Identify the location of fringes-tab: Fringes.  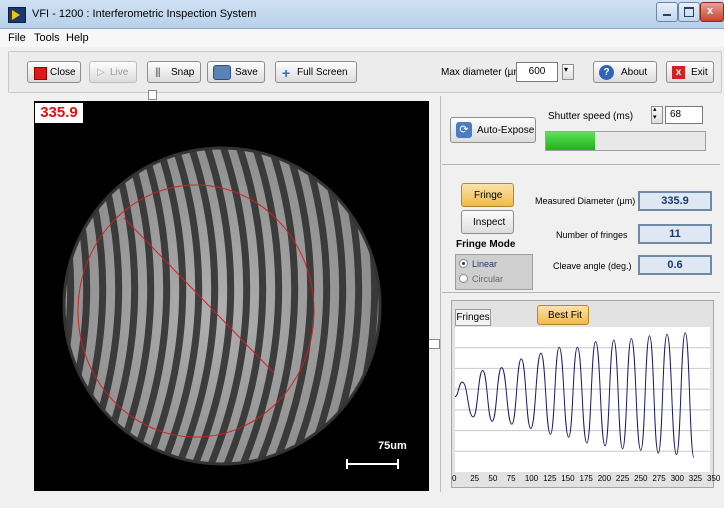
(473, 317).